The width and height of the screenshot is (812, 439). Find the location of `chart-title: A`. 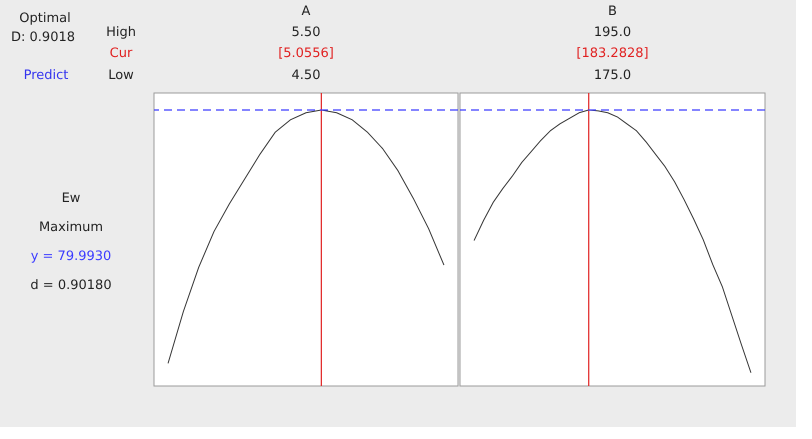

chart-title: A is located at coordinates (306, 11).